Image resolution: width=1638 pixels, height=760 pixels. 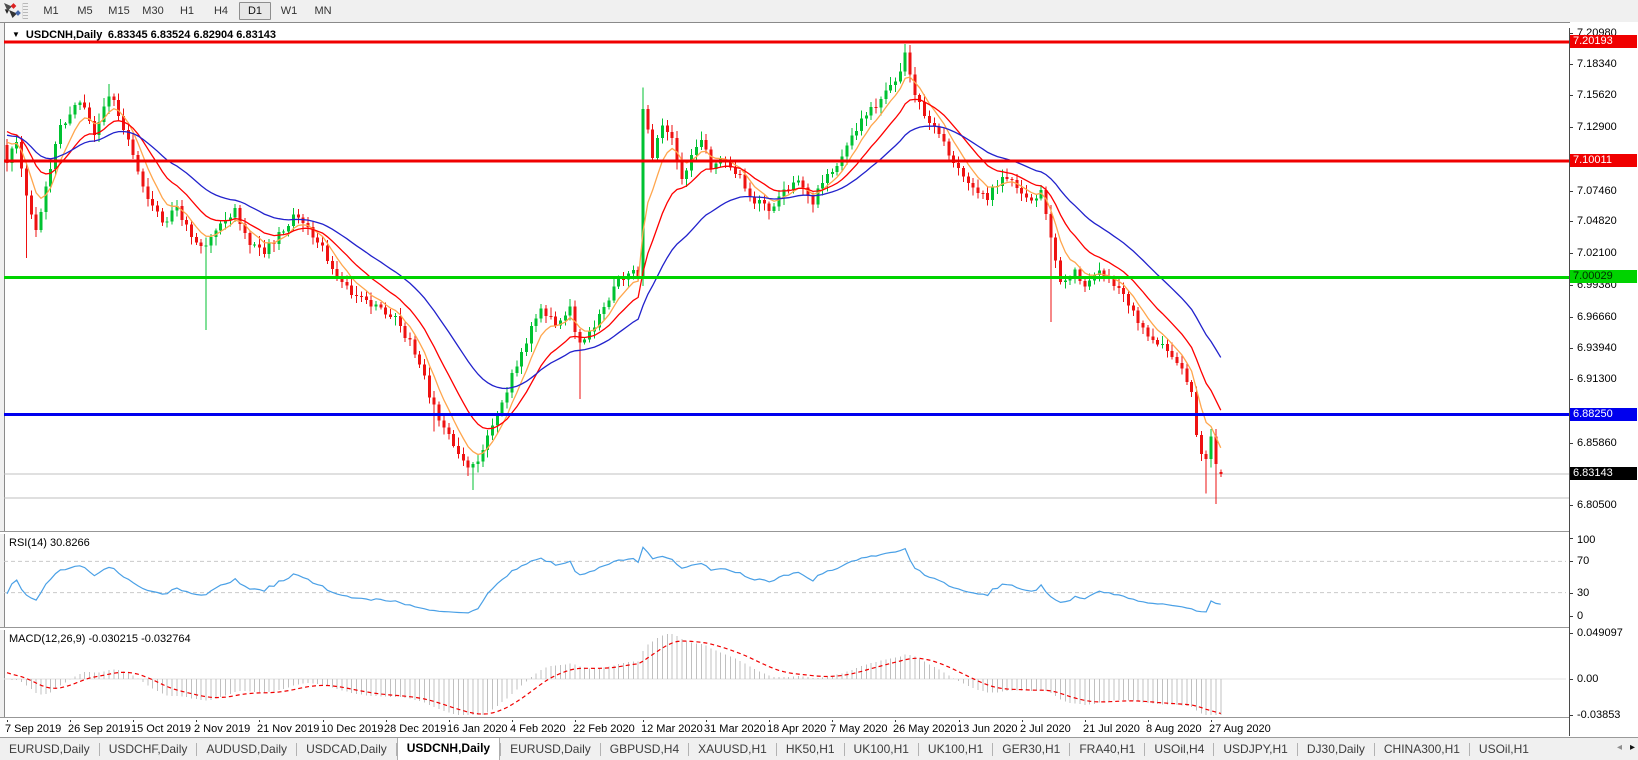 What do you see at coordinates (1031, 748) in the screenshot?
I see `symbol-tab-GER30-H1: GER30,H1` at bounding box center [1031, 748].